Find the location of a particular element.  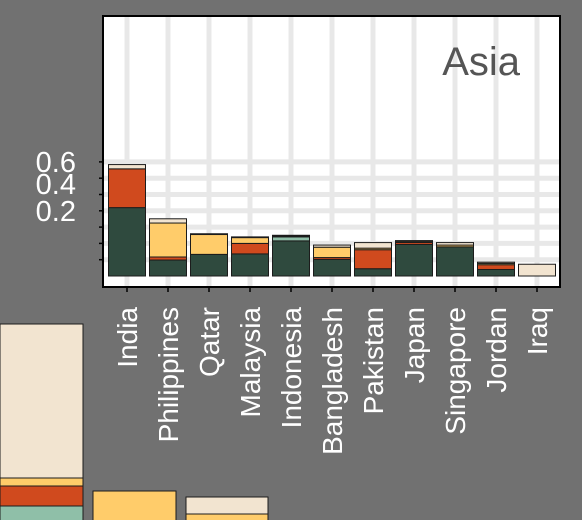

bar-stack-singapore is located at coordinates (455, 259).